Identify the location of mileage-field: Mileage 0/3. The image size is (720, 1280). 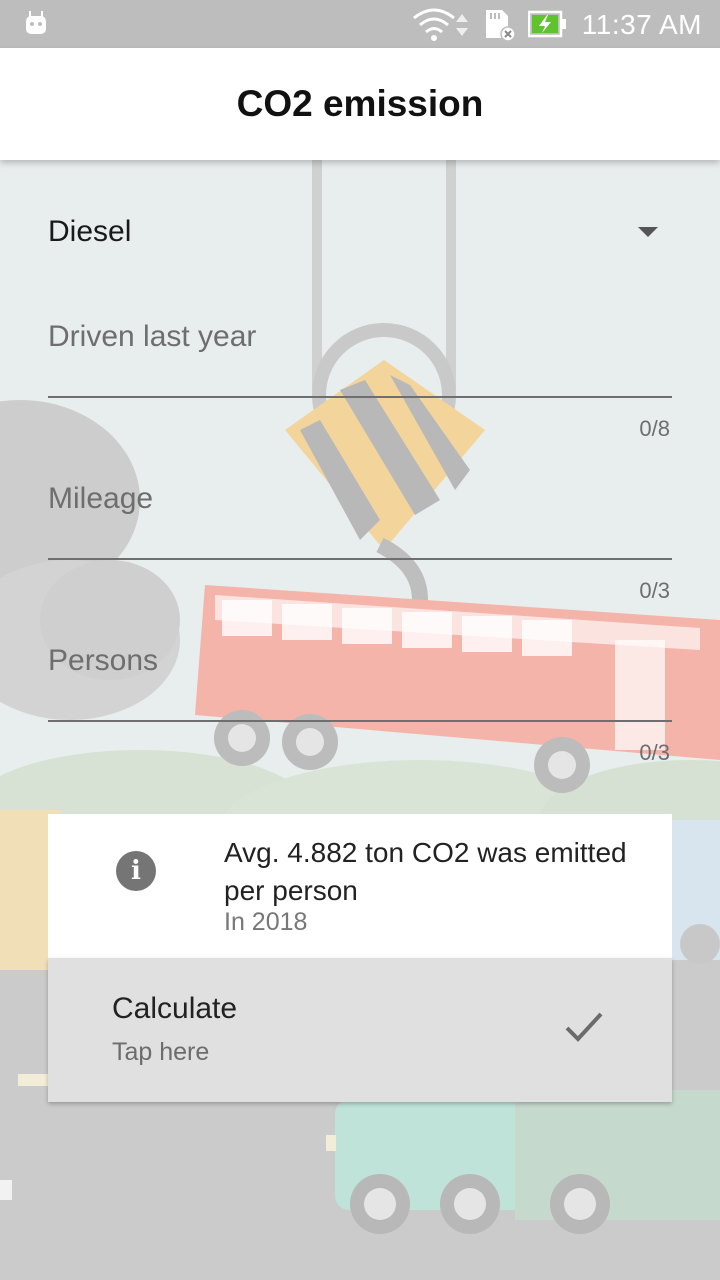
(362, 542).